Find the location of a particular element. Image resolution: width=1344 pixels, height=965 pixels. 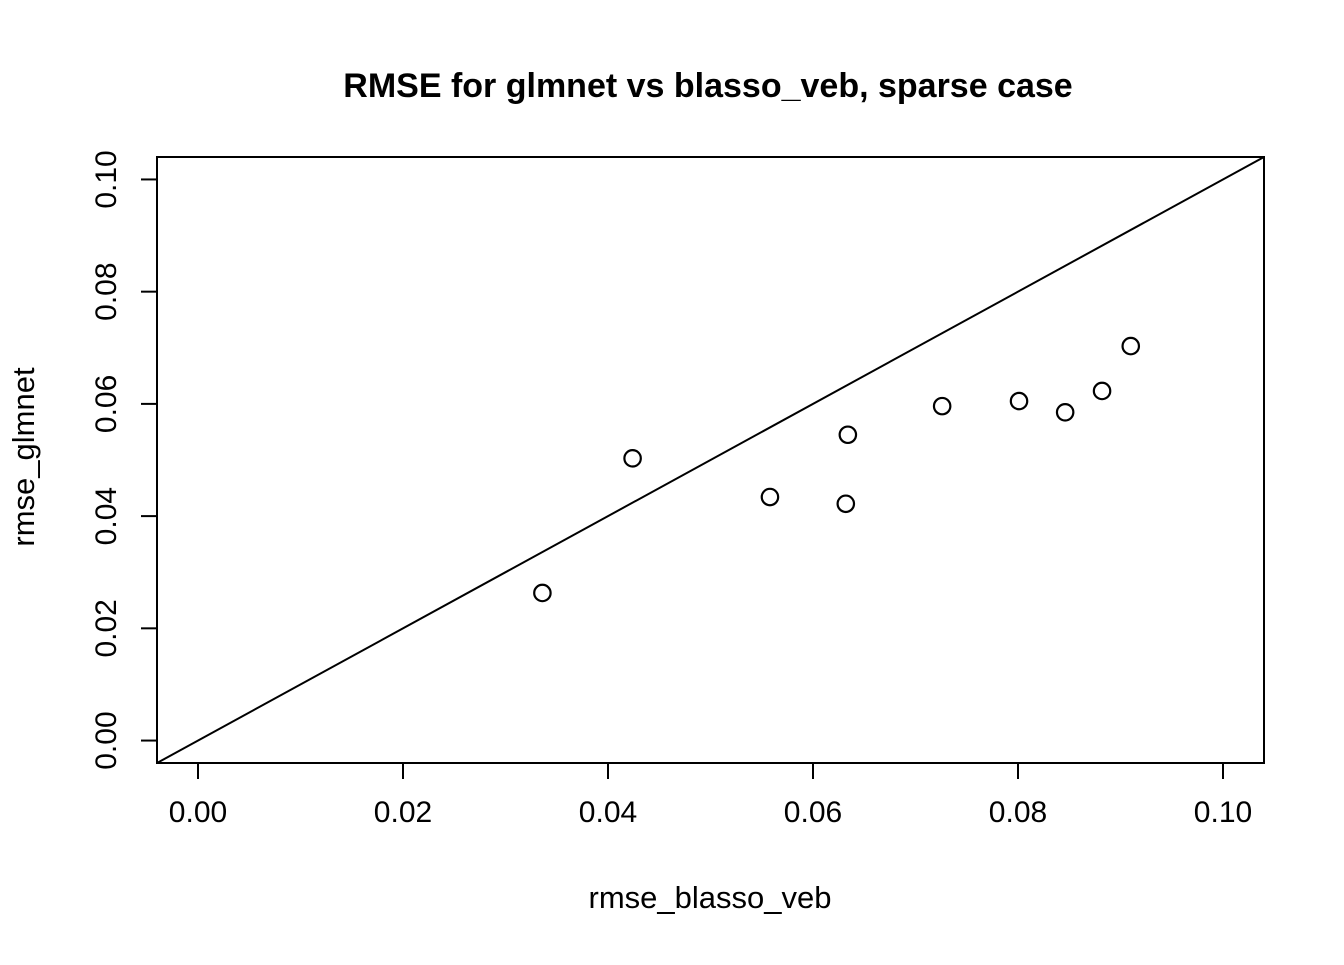

y-tick-label: 0.00 is located at coordinates (106, 740).